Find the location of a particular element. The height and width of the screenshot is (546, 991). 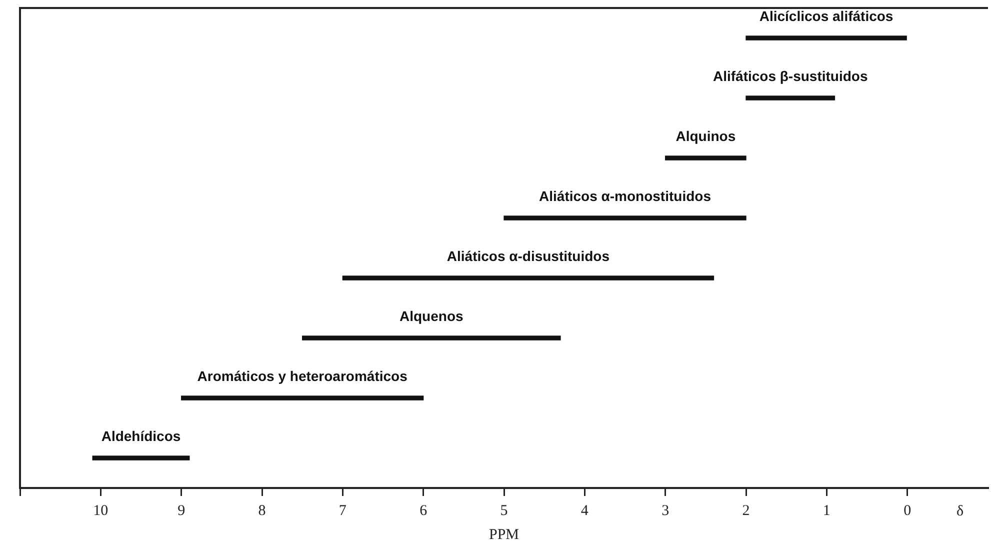

y-tick-label: Alicíclicos alifáticos is located at coordinates (826, 16).